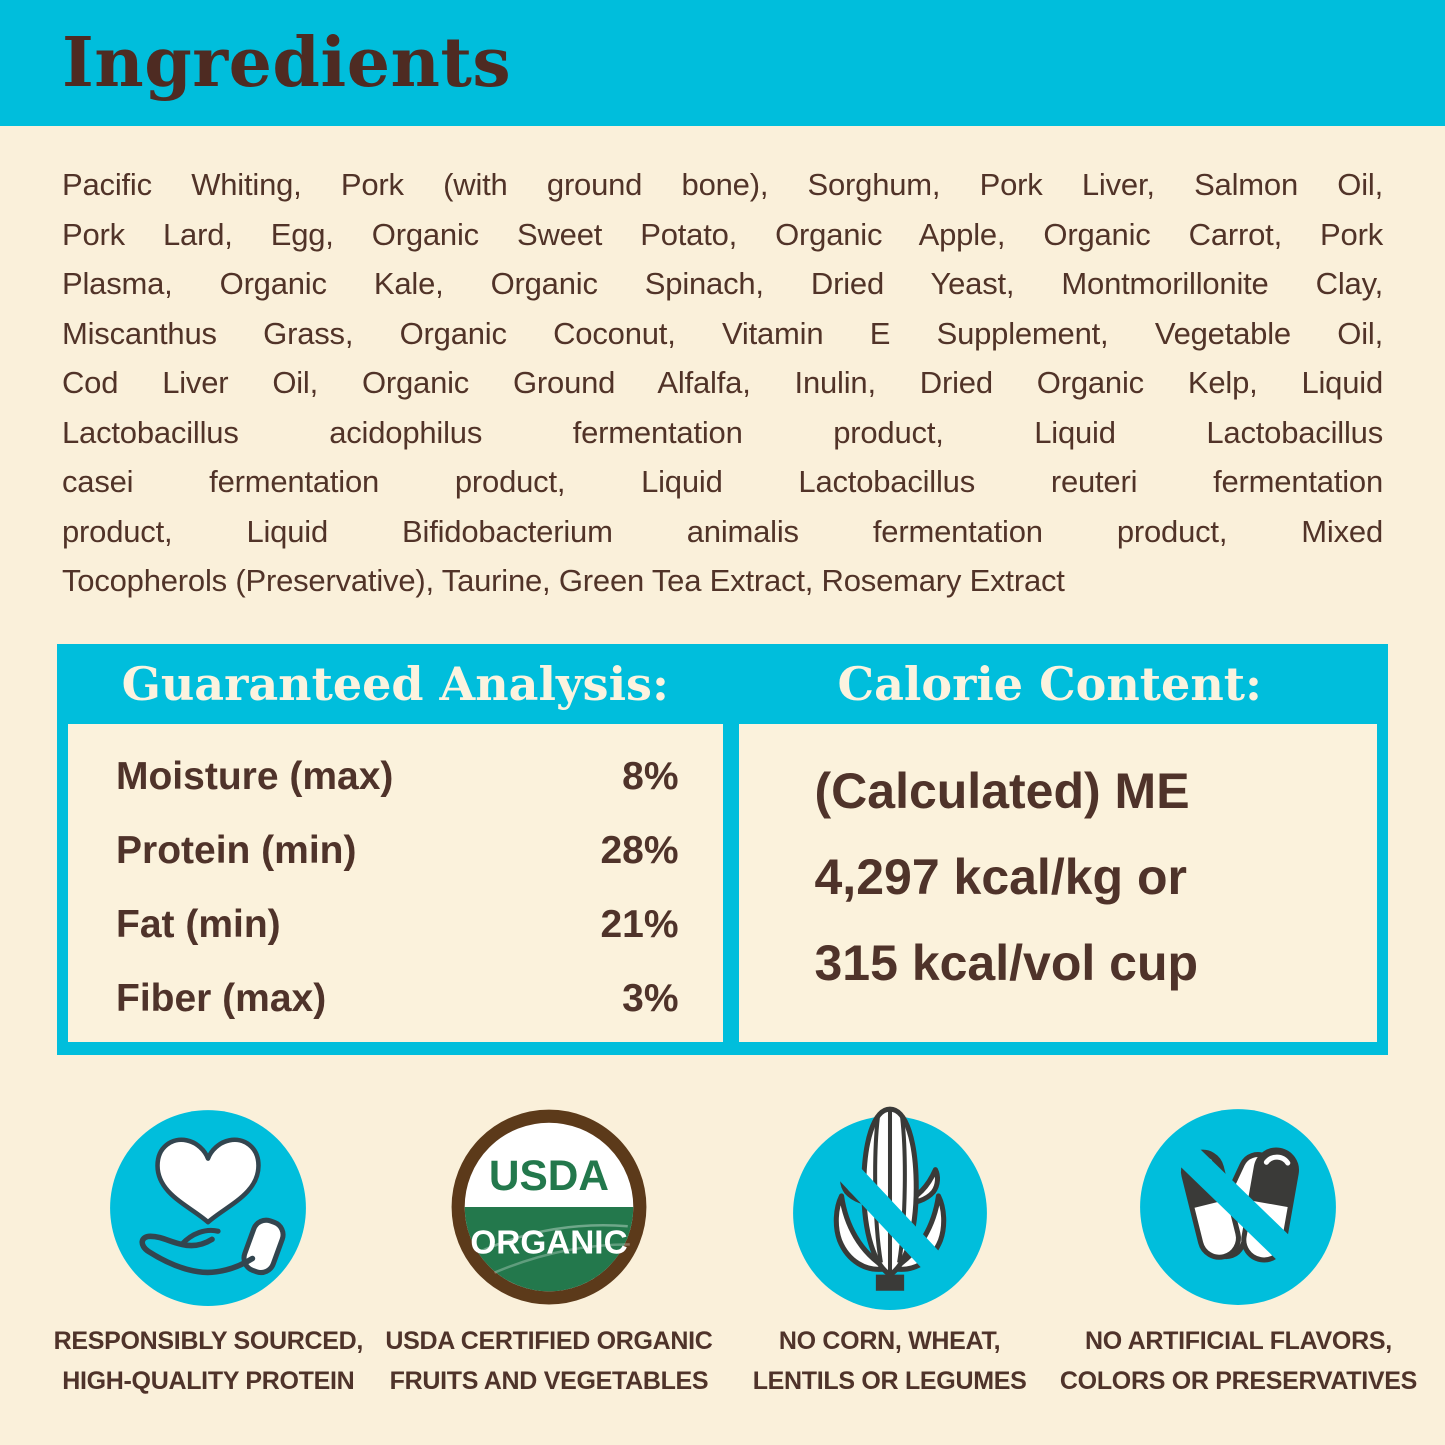 The image size is (1445, 1445). Describe the element at coordinates (397, 851) in the screenshot. I see `analysis-row: Protein (min) 28%` at that location.